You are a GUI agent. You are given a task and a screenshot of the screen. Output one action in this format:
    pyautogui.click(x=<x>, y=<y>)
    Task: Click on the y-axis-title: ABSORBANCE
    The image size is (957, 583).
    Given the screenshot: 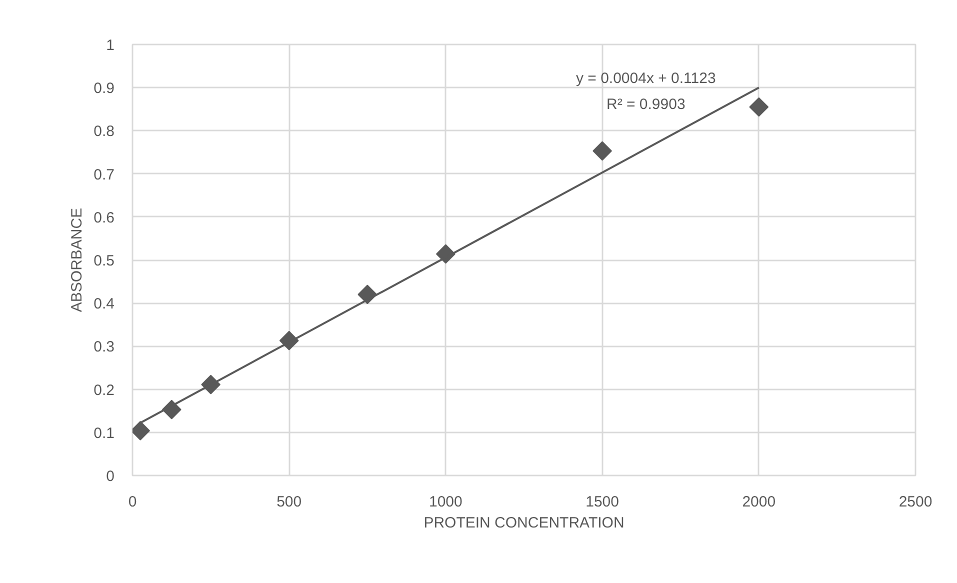 What is the action you would take?
    pyautogui.click(x=77, y=260)
    